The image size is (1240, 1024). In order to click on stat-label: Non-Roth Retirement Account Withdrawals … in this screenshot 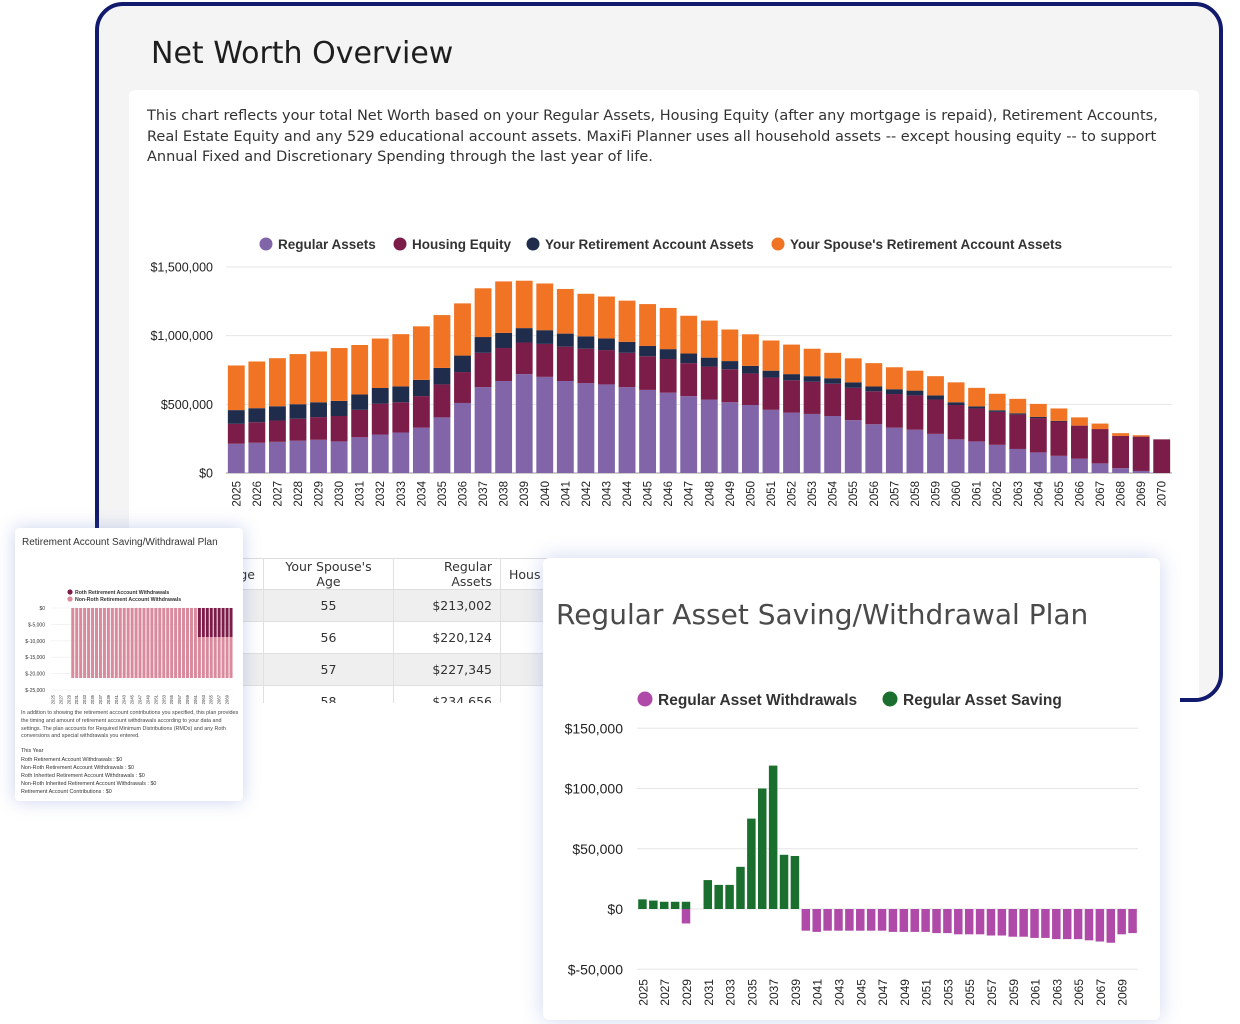, I will do `click(74, 768)`.